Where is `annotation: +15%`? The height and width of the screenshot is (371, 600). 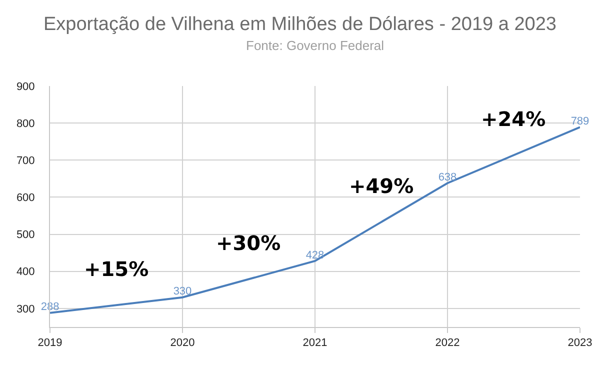 annotation: +15% is located at coordinates (116, 269).